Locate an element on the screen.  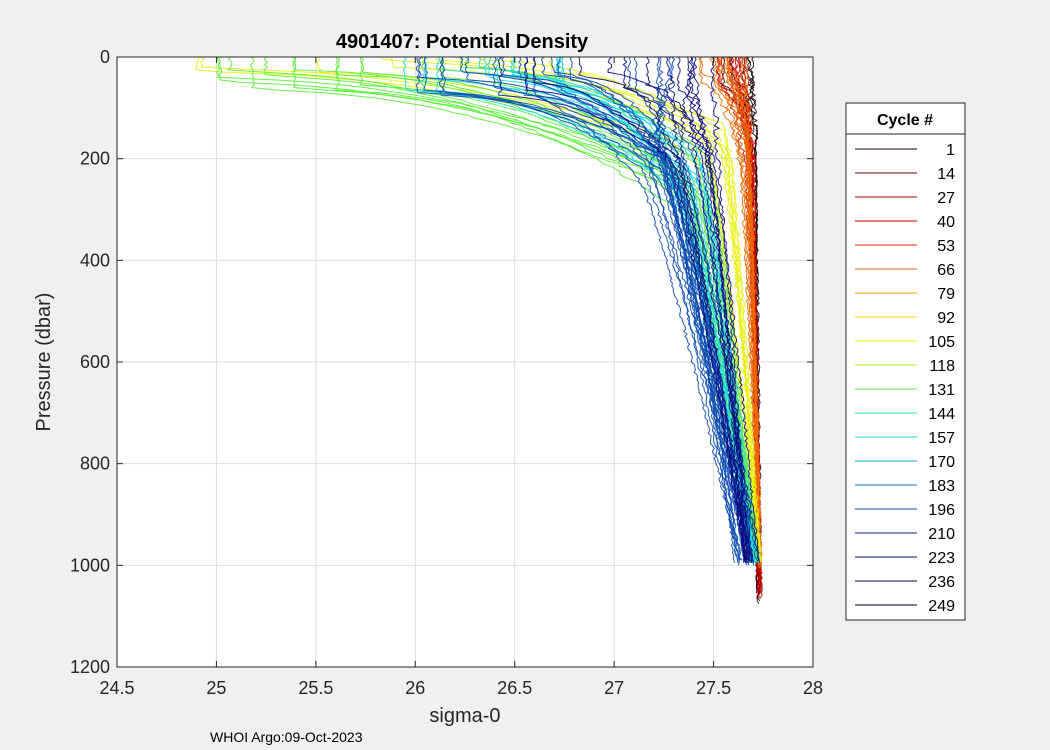
y-tick-label: 200 is located at coordinates (95, 159).